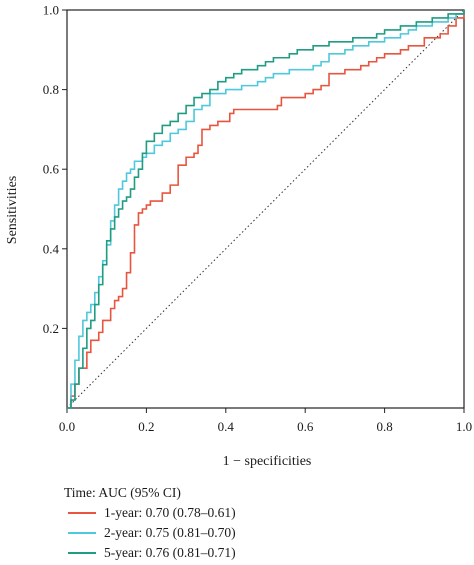 Image resolution: width=474 pixels, height=565 pixels. I want to click on legend-label: 1-year: 0.70 (0.78–0.61), so click(170, 512).